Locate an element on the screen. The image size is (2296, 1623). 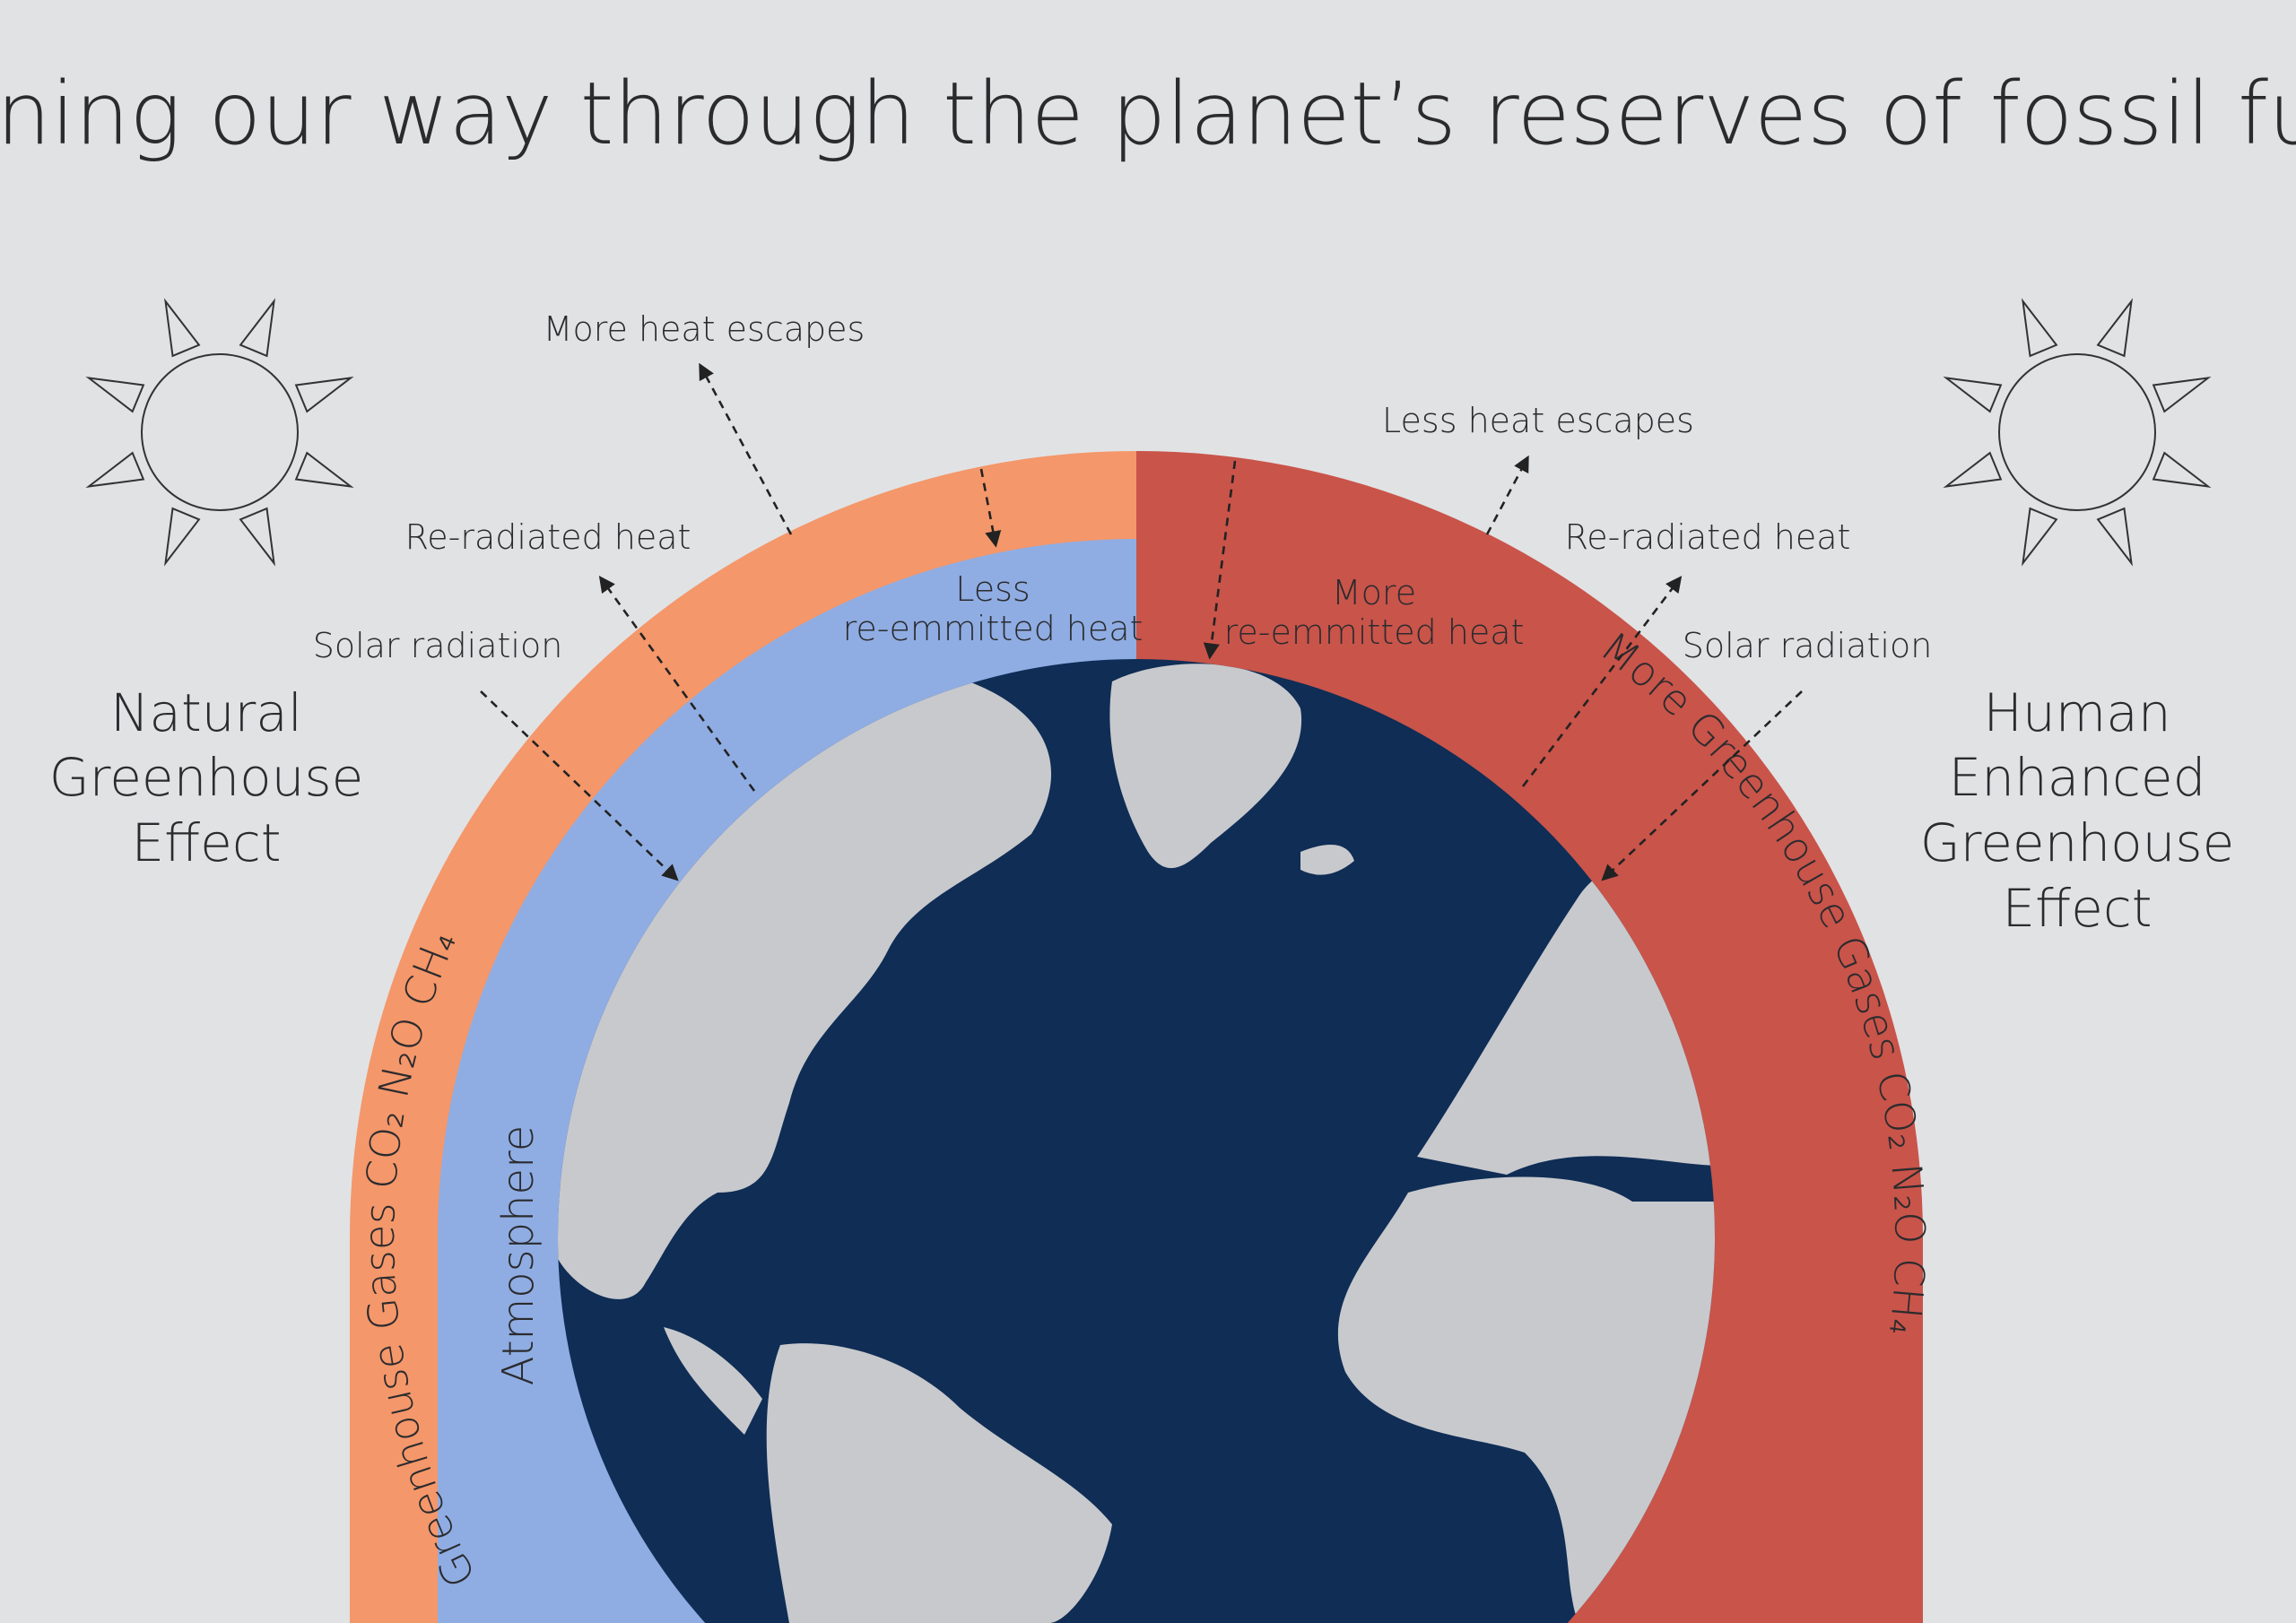
side-label: Natural is located at coordinates (206, 712).